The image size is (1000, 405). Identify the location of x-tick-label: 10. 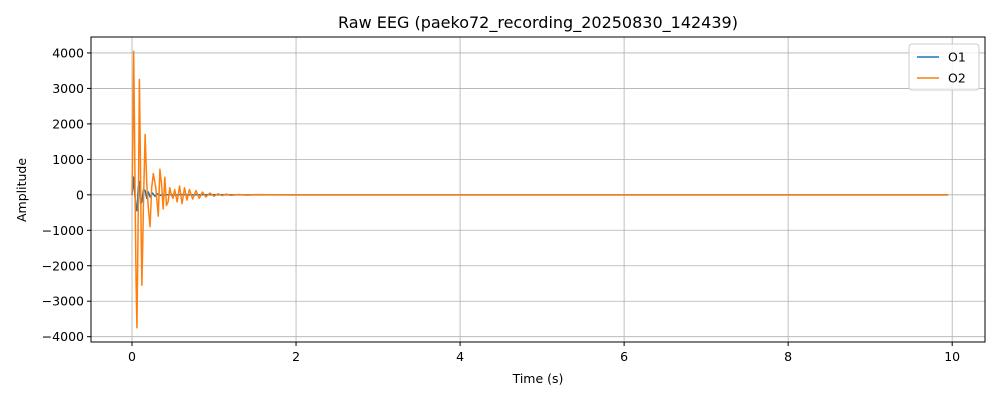
(952, 356).